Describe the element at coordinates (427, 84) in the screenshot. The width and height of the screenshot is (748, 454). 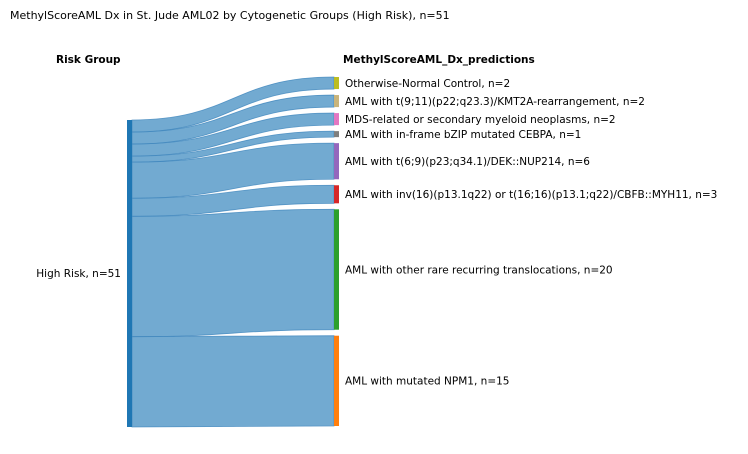
I see `target-node-label-0: Otherwise-Normal Control, n=2` at that location.